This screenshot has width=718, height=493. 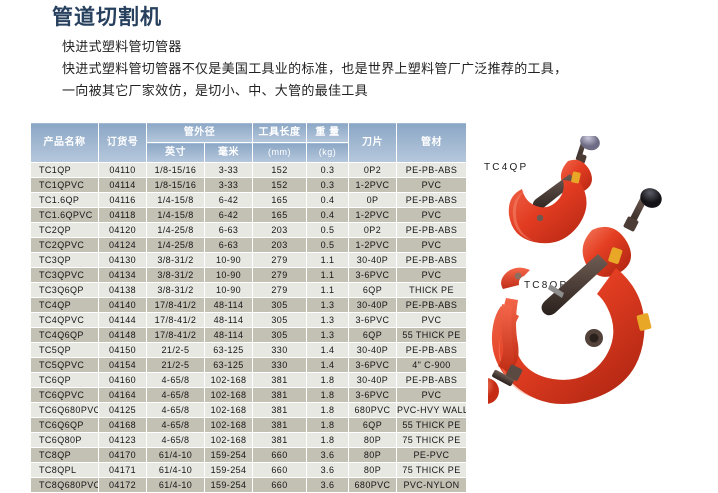 I want to click on cell-weight: 0.5, so click(x=327, y=245).